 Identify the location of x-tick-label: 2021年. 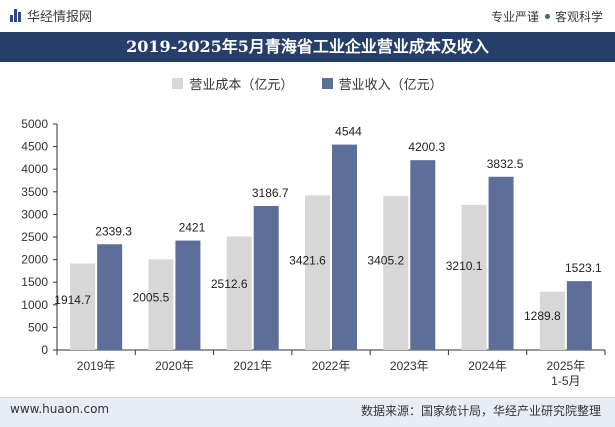
(252, 366).